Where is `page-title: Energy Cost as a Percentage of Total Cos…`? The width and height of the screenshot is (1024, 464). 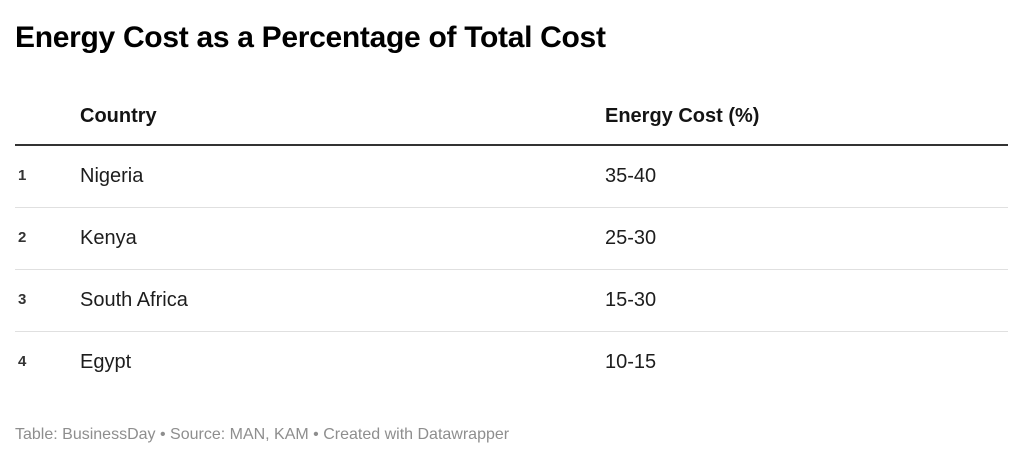
page-title: Energy Cost as a Percentage of Total Cos… is located at coordinates (310, 37).